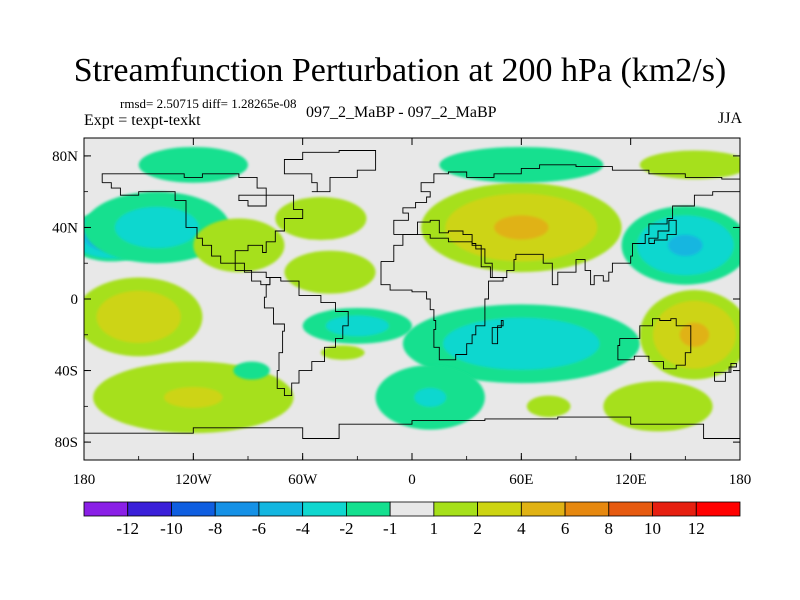 This screenshot has width=800, height=600. I want to click on colorbar-label: -8, so click(215, 528).